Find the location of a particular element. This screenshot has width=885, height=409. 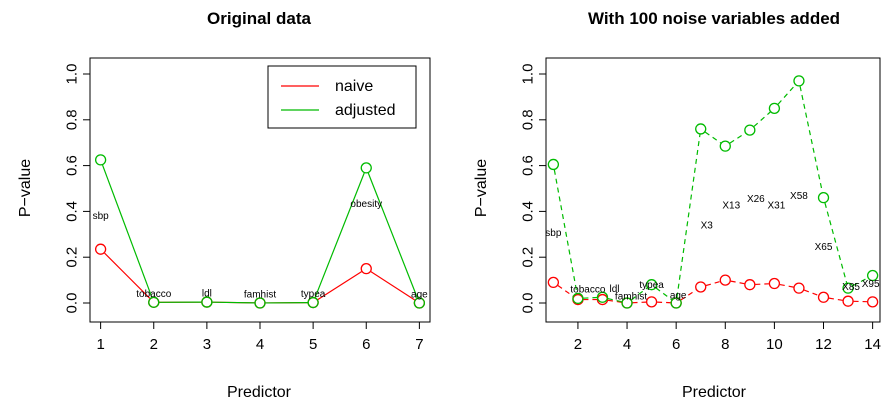

point-label: typea is located at coordinates (651, 285).